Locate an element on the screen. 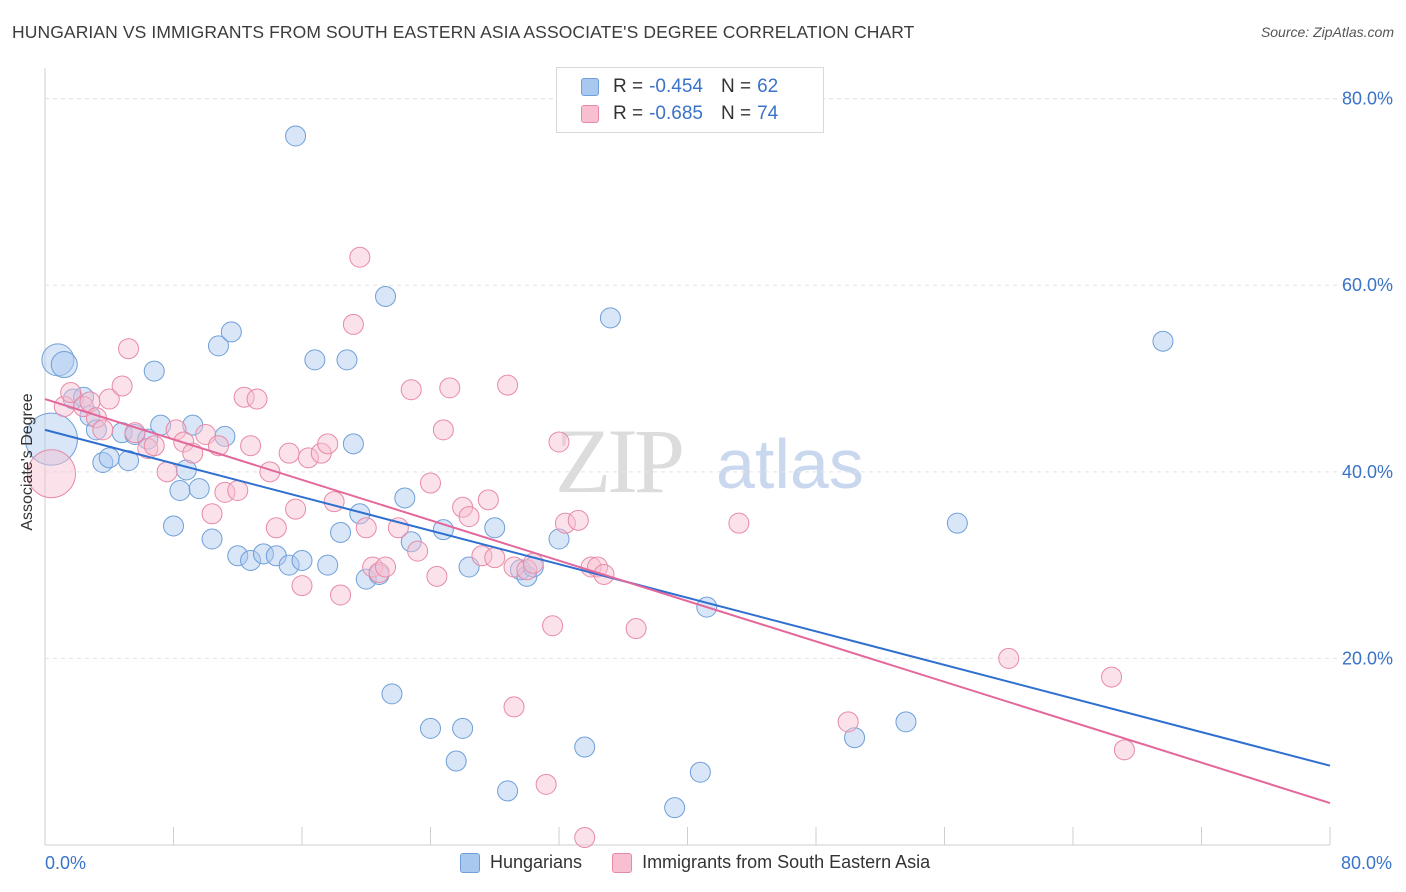  series-swatch-immigrants is located at coordinates (622, 862).